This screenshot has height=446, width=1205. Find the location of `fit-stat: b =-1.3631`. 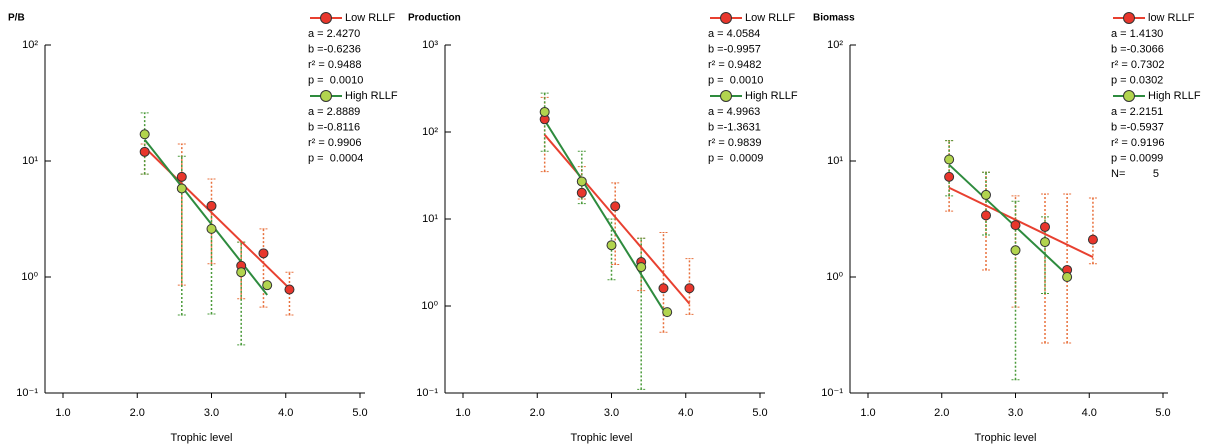

fit-stat: b =-1.3631 is located at coordinates (734, 127).